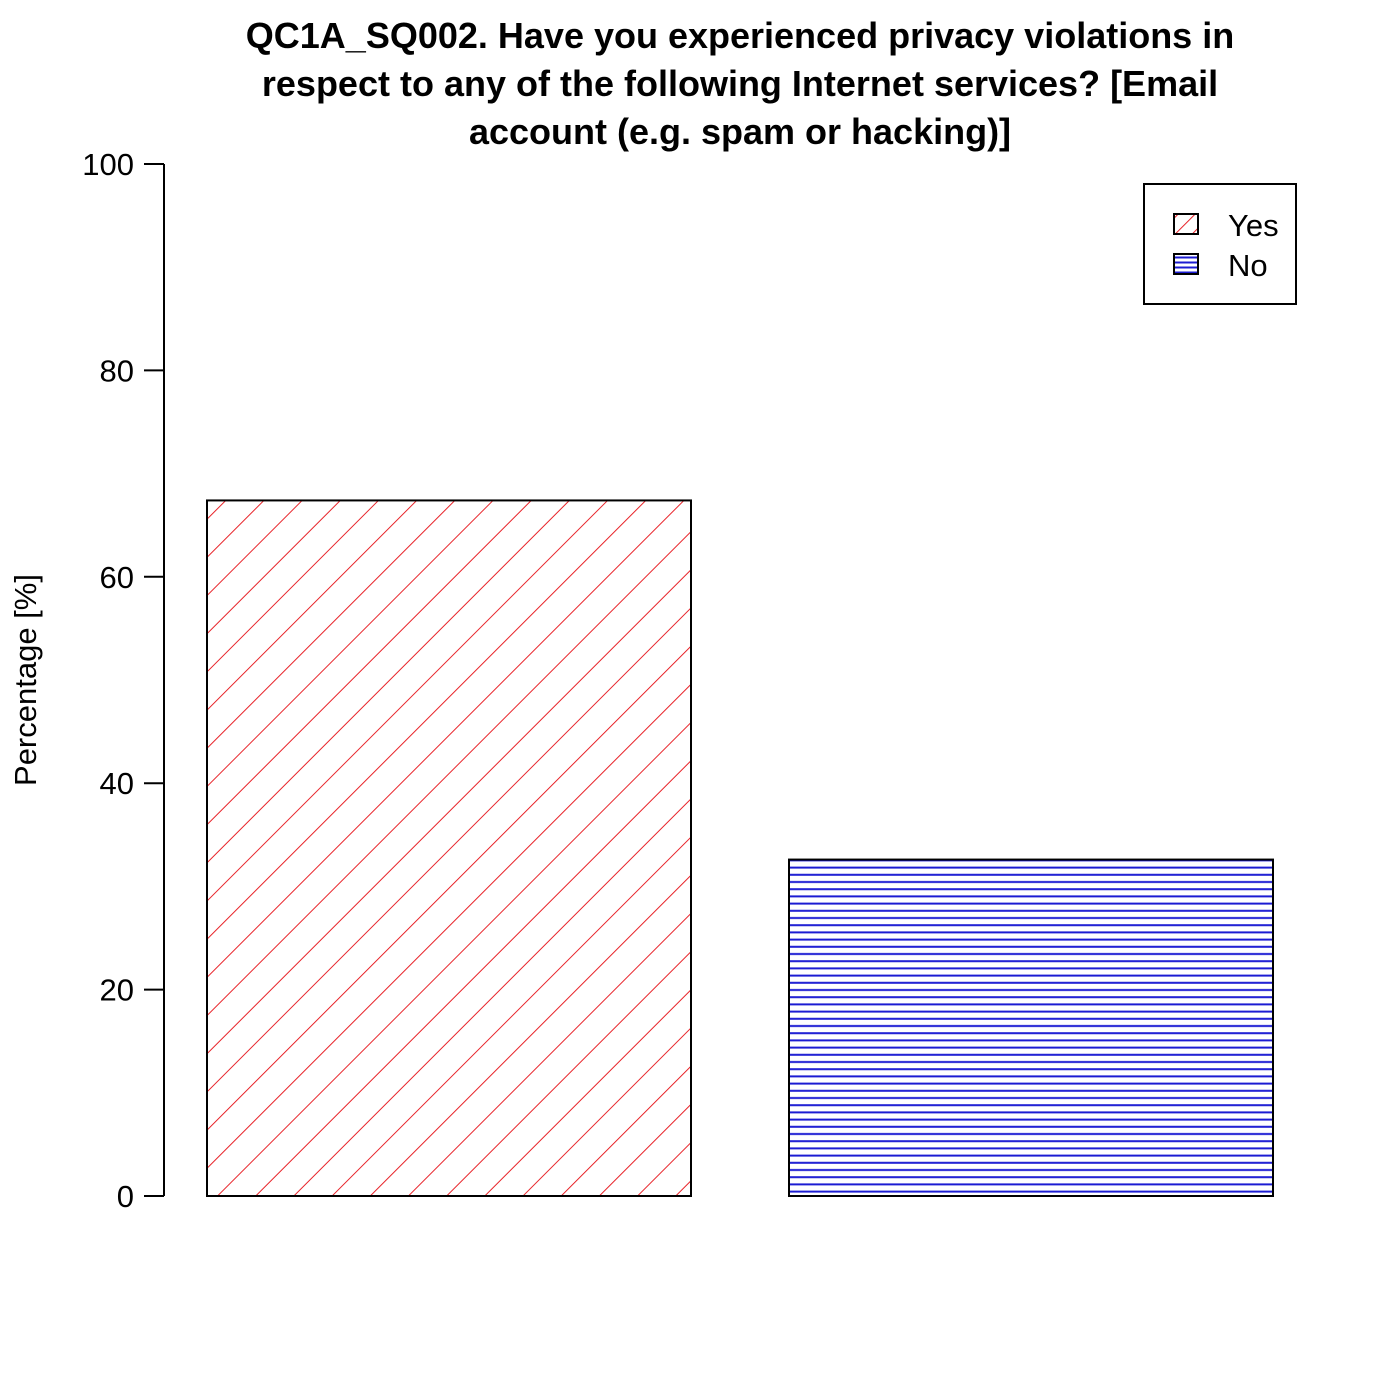 This screenshot has height=1400, width=1400. I want to click on legend-box, so click(1220, 244).